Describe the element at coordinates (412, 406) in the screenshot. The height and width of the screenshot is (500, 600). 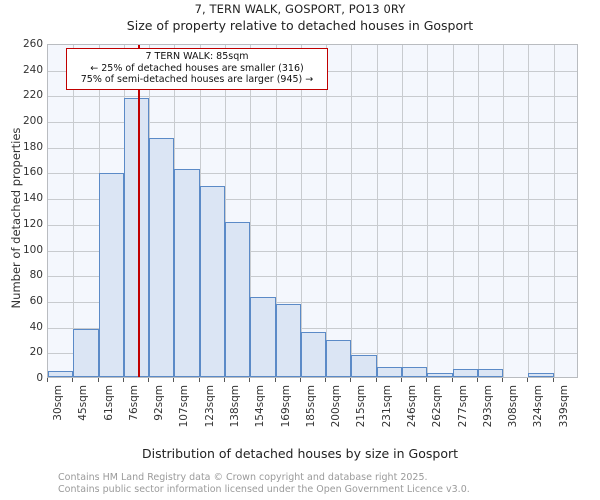
I see `x-axis-tick-label: 246sqm` at that location.